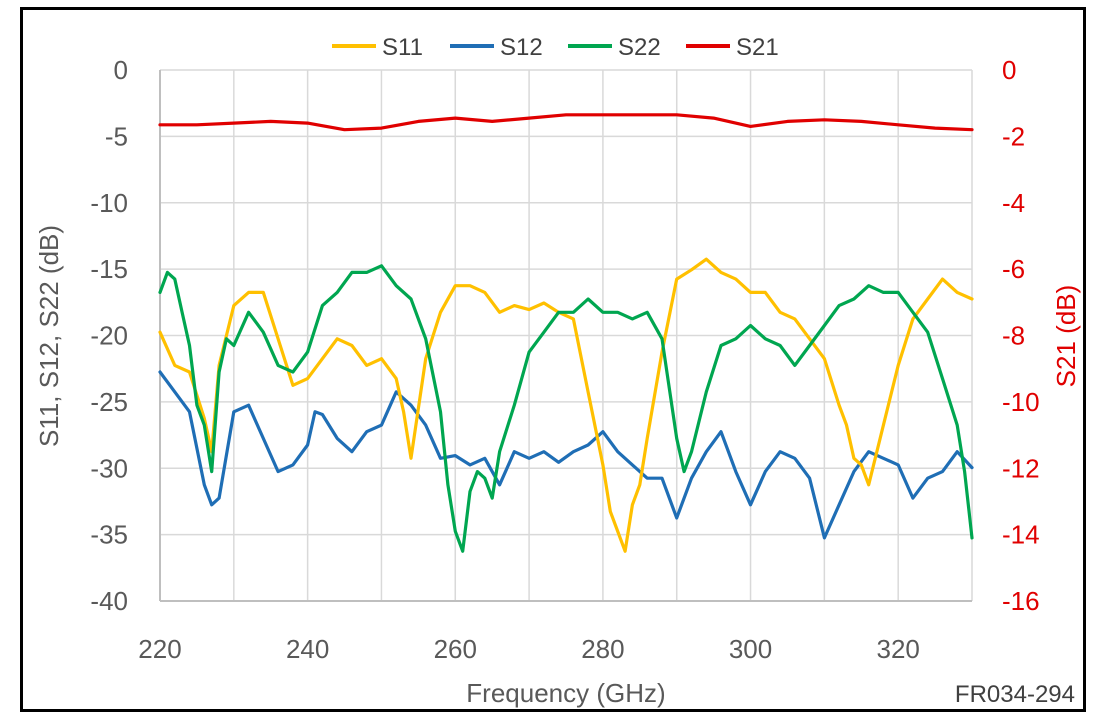 This screenshot has width=1105, height=727. I want to click on y-tick-label: -5, so click(116, 136).